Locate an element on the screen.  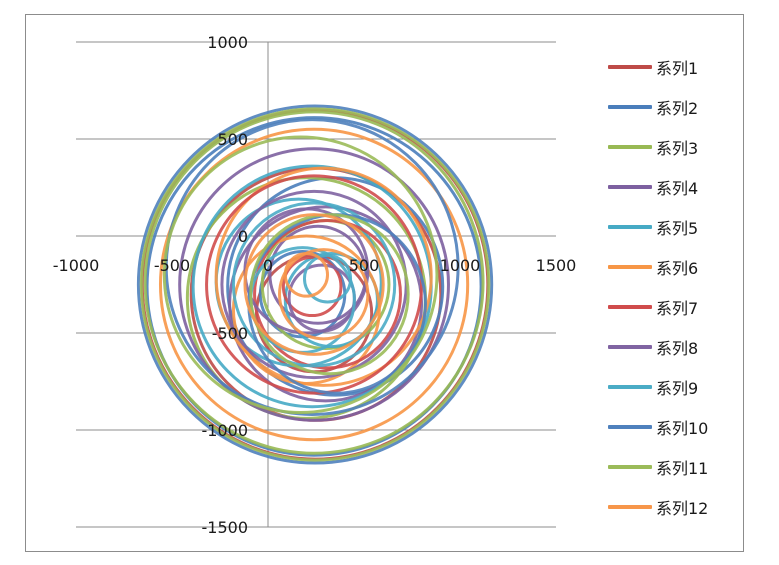
x-tick-label: 500 is located at coordinates (364, 265).